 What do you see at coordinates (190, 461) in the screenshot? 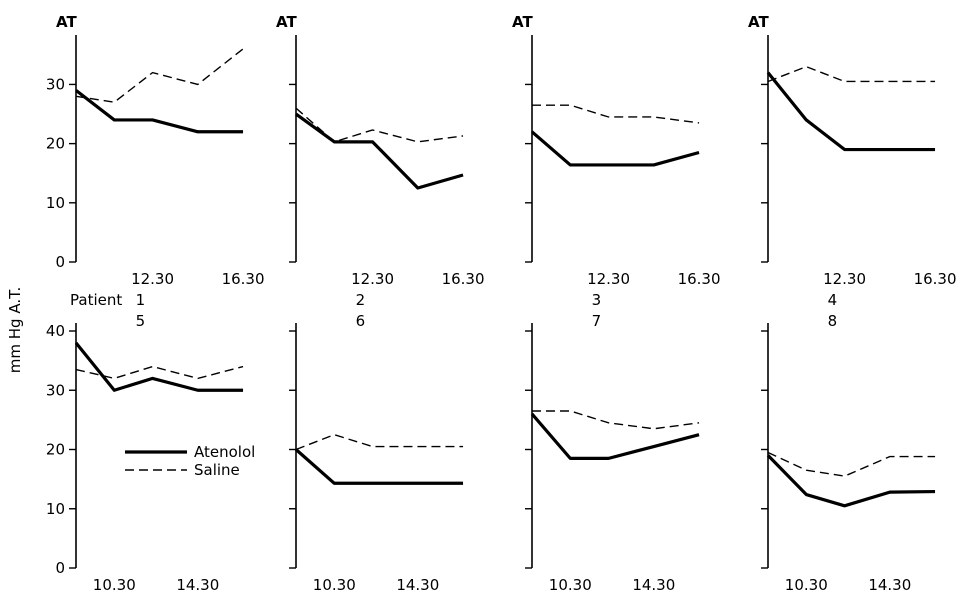
I see `legend: Atenolol Saline` at bounding box center [190, 461].